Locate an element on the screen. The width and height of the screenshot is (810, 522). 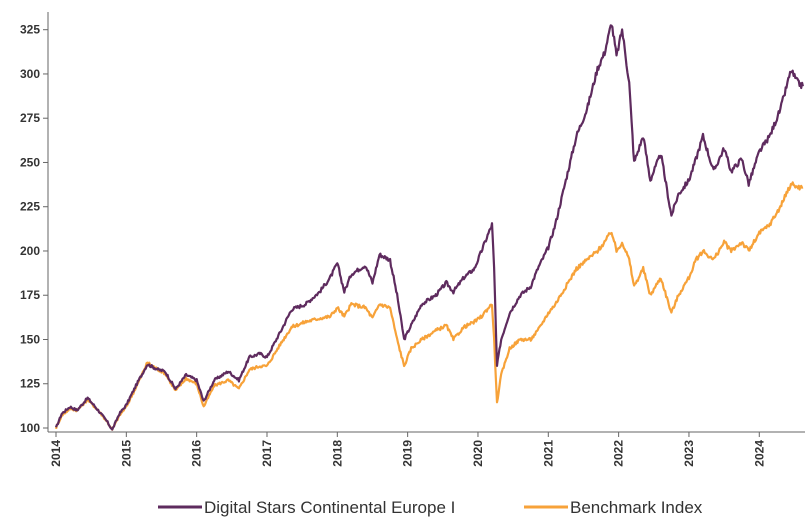
x-tick-label: 2016 is located at coordinates (197, 453).